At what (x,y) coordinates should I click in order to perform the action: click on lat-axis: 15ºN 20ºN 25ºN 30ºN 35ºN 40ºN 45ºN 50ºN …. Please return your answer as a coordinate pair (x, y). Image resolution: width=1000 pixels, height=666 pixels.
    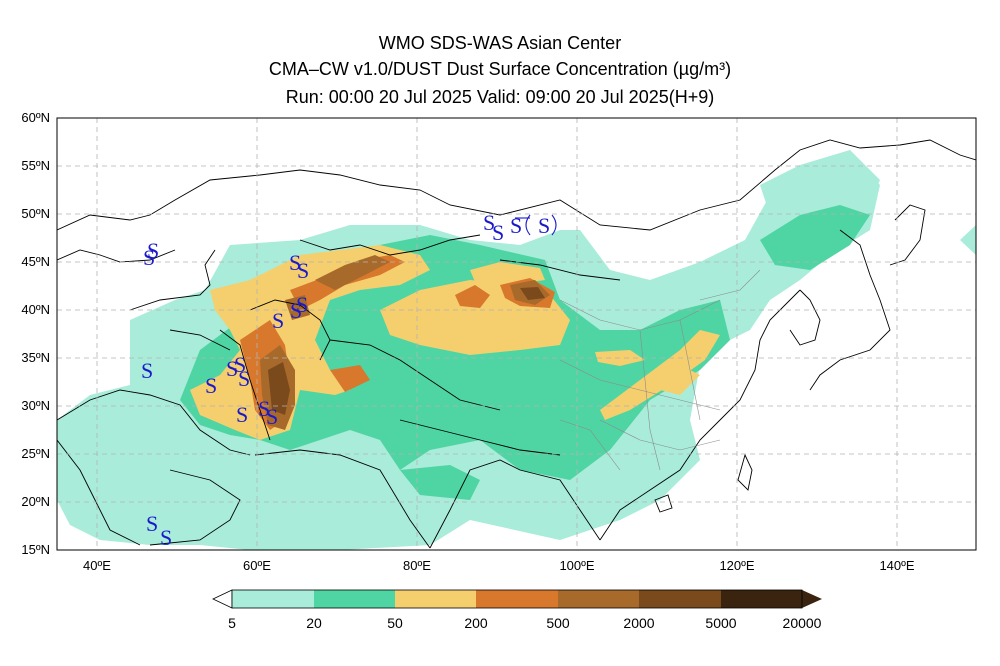
    Looking at the image, I should click on (35, 333).